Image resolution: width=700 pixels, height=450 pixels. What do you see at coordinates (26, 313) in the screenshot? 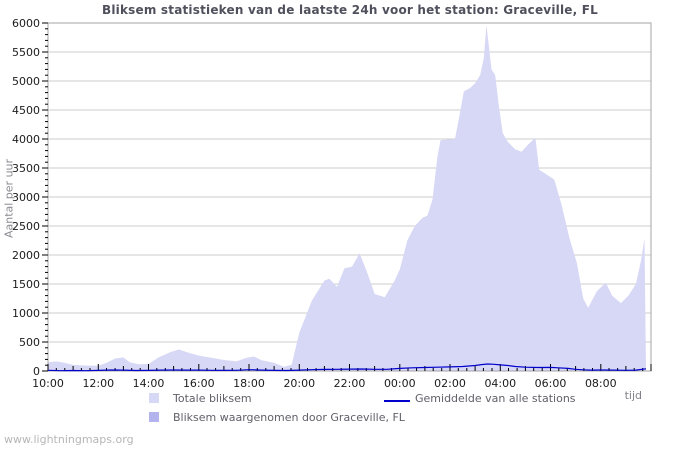
I see `y-tick-label: 1000` at bounding box center [26, 313].